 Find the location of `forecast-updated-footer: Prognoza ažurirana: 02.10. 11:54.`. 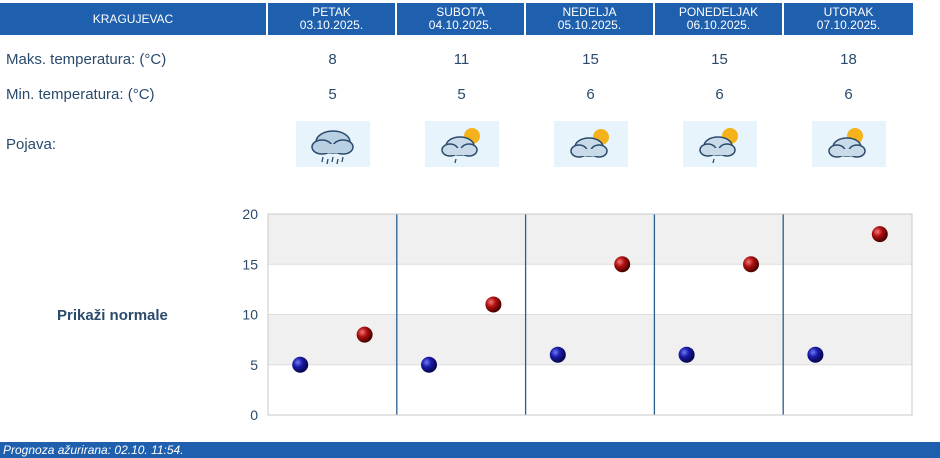

forecast-updated-footer: Prognoza ažurirana: 02.10. 11:54. is located at coordinates (470, 450).